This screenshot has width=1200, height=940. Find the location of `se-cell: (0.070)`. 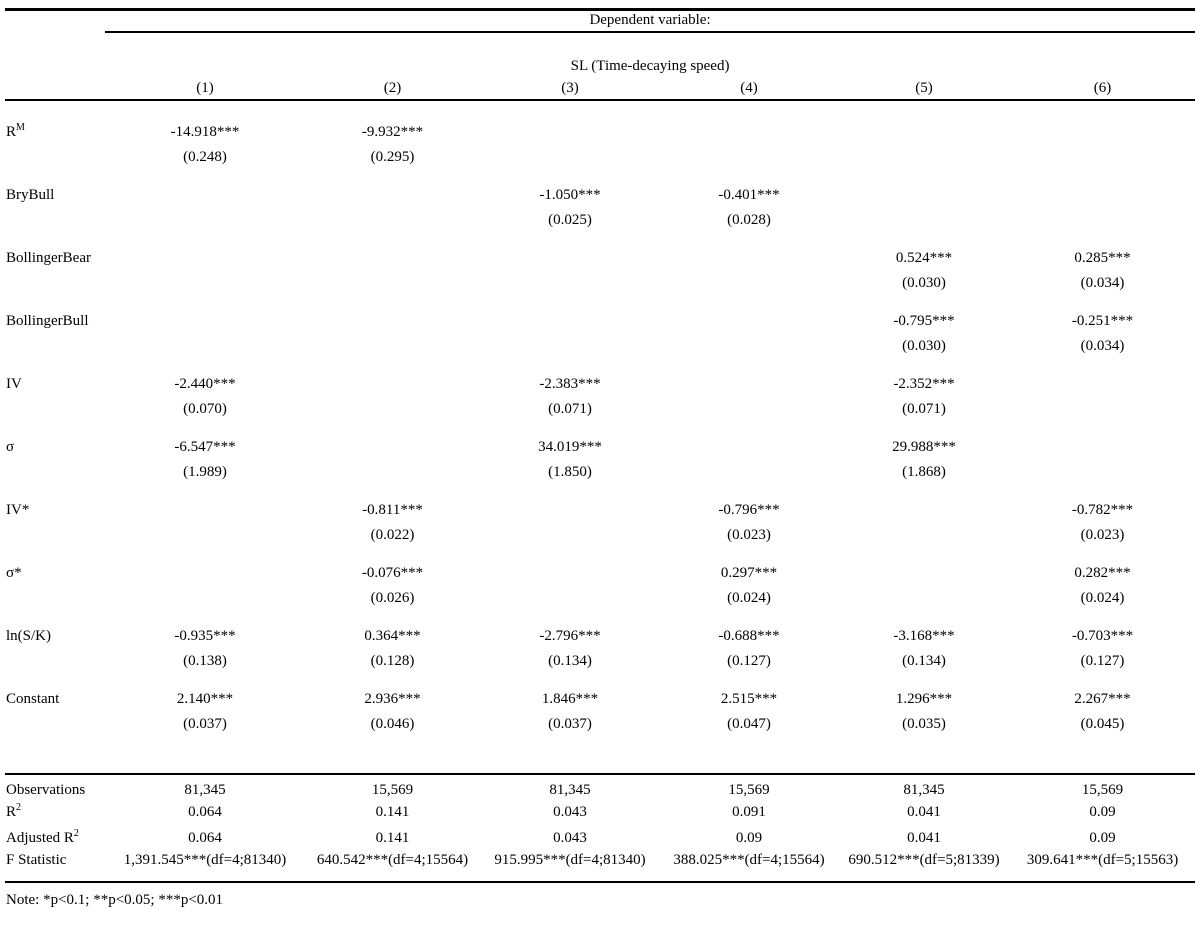

se-cell: (0.070) is located at coordinates (205, 408).